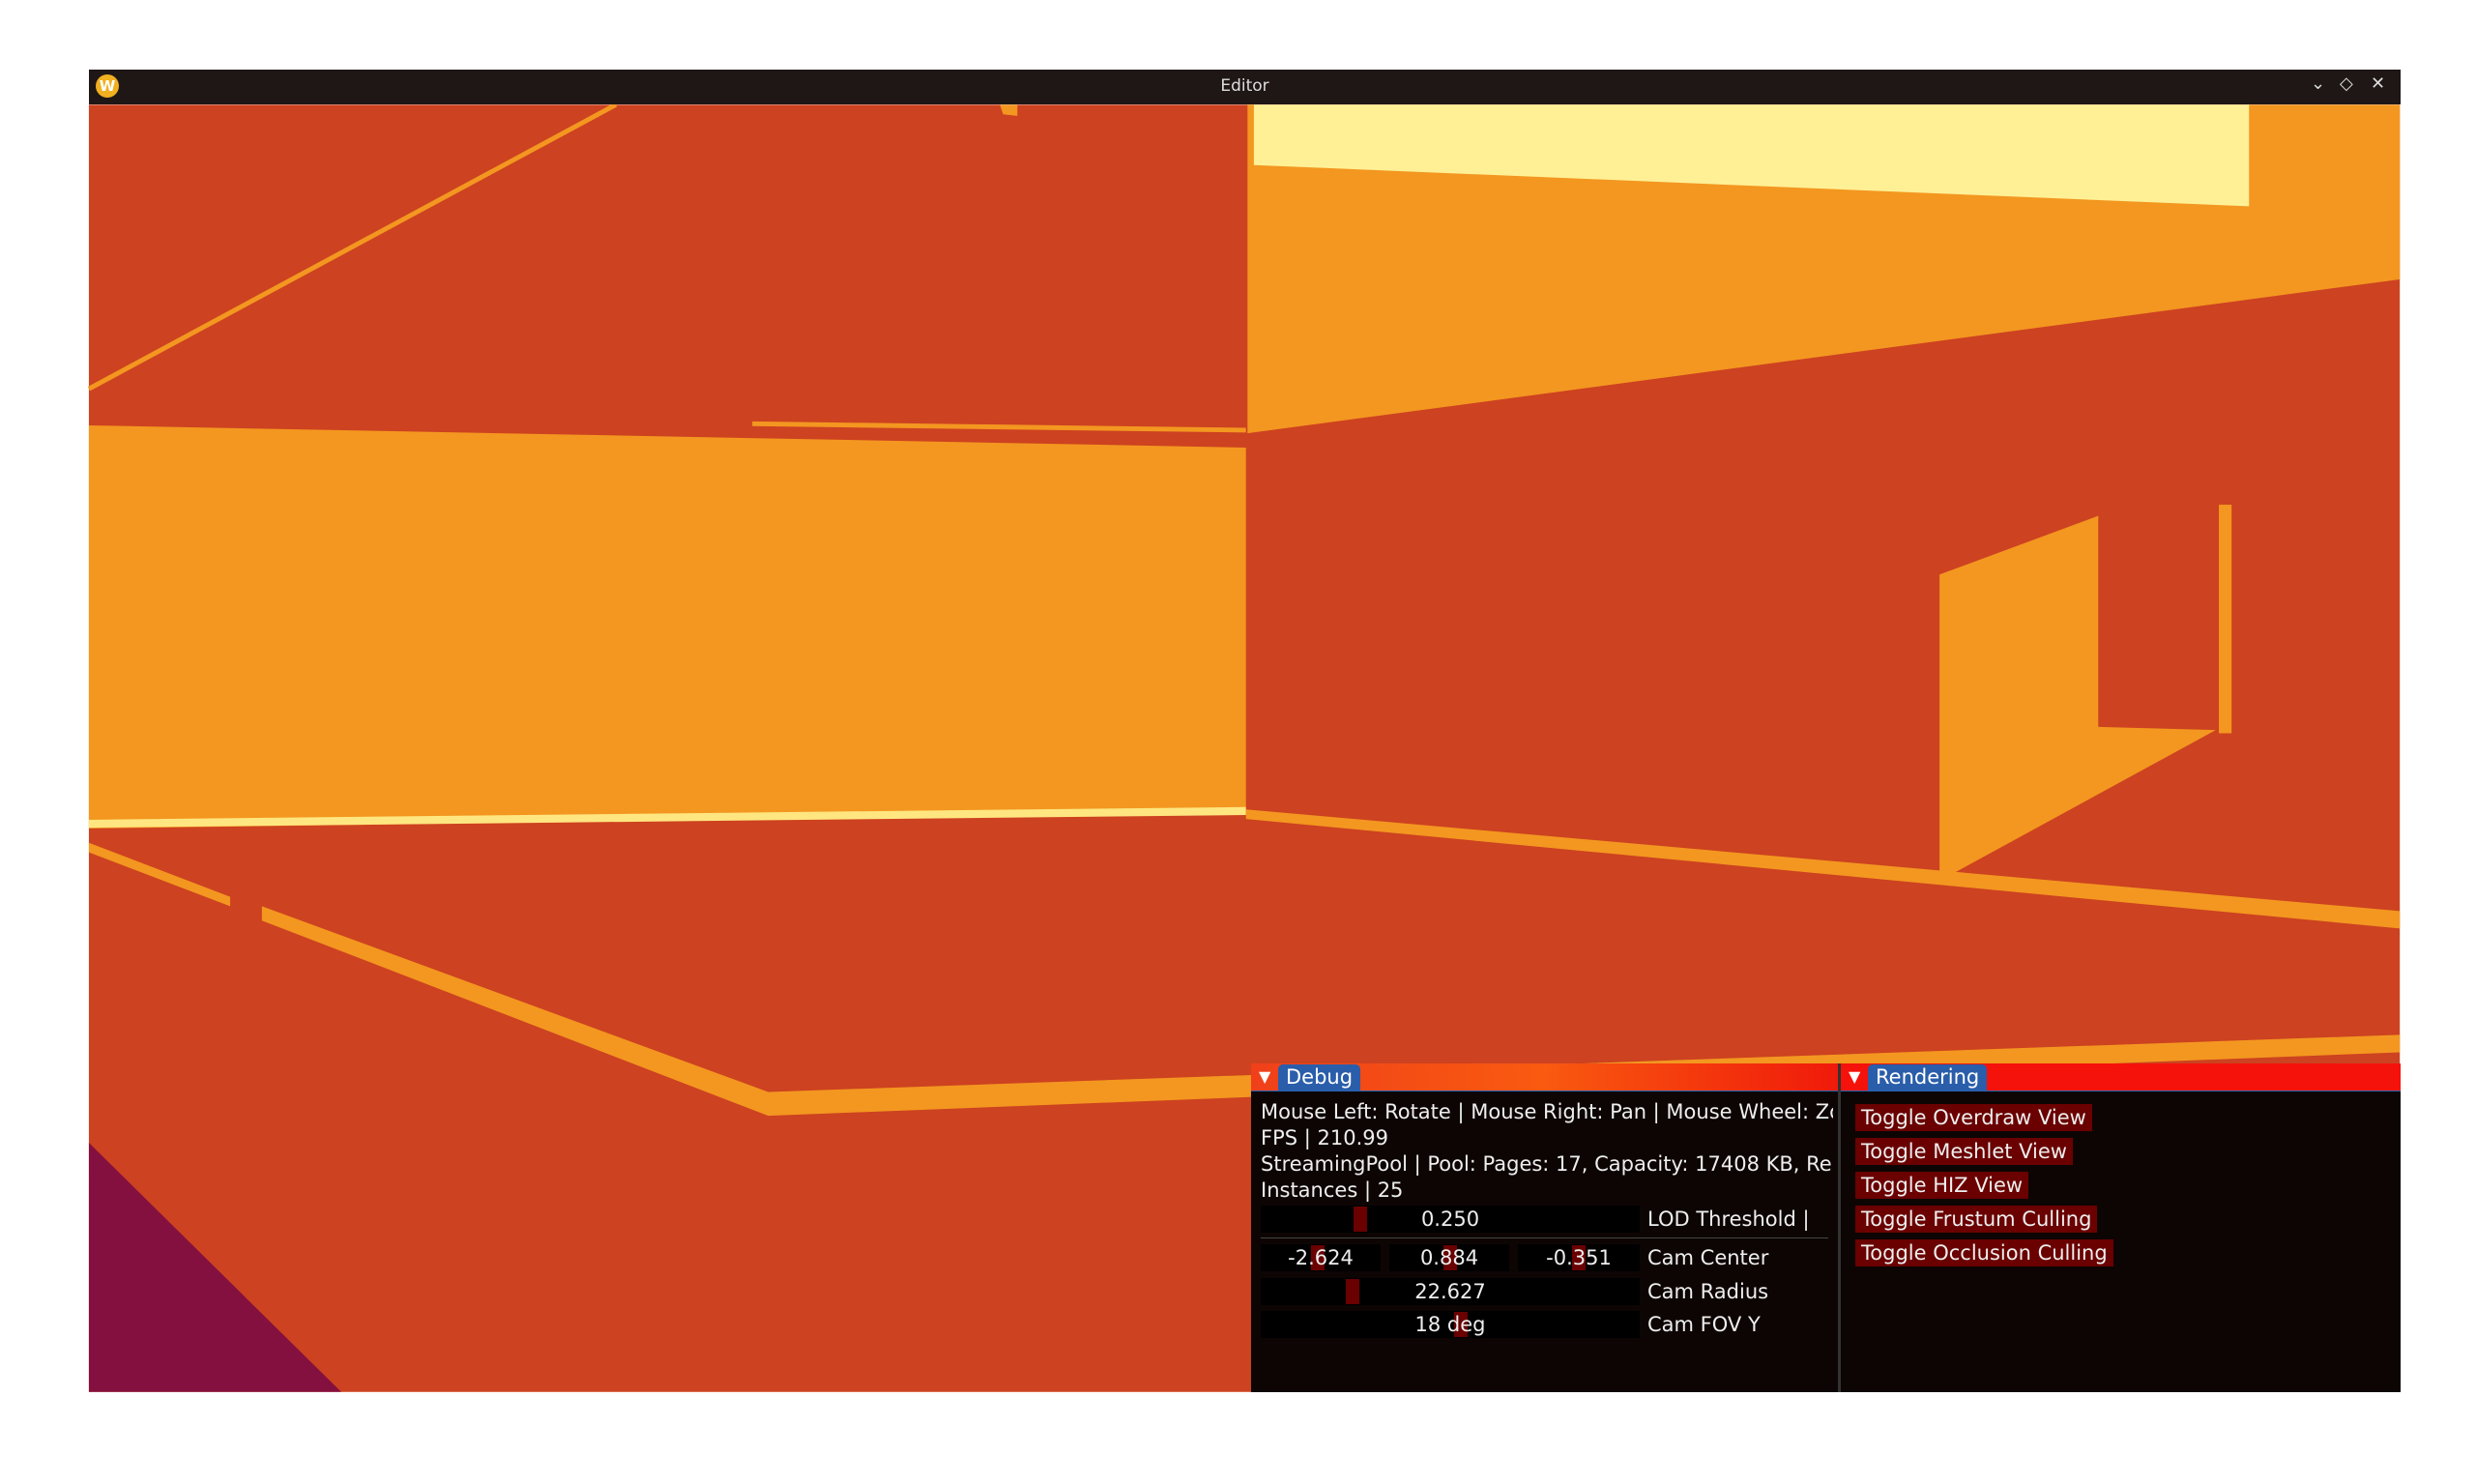 The width and height of the screenshot is (2476, 1484). I want to click on cam-radius-value: 22.627, so click(1450, 1292).